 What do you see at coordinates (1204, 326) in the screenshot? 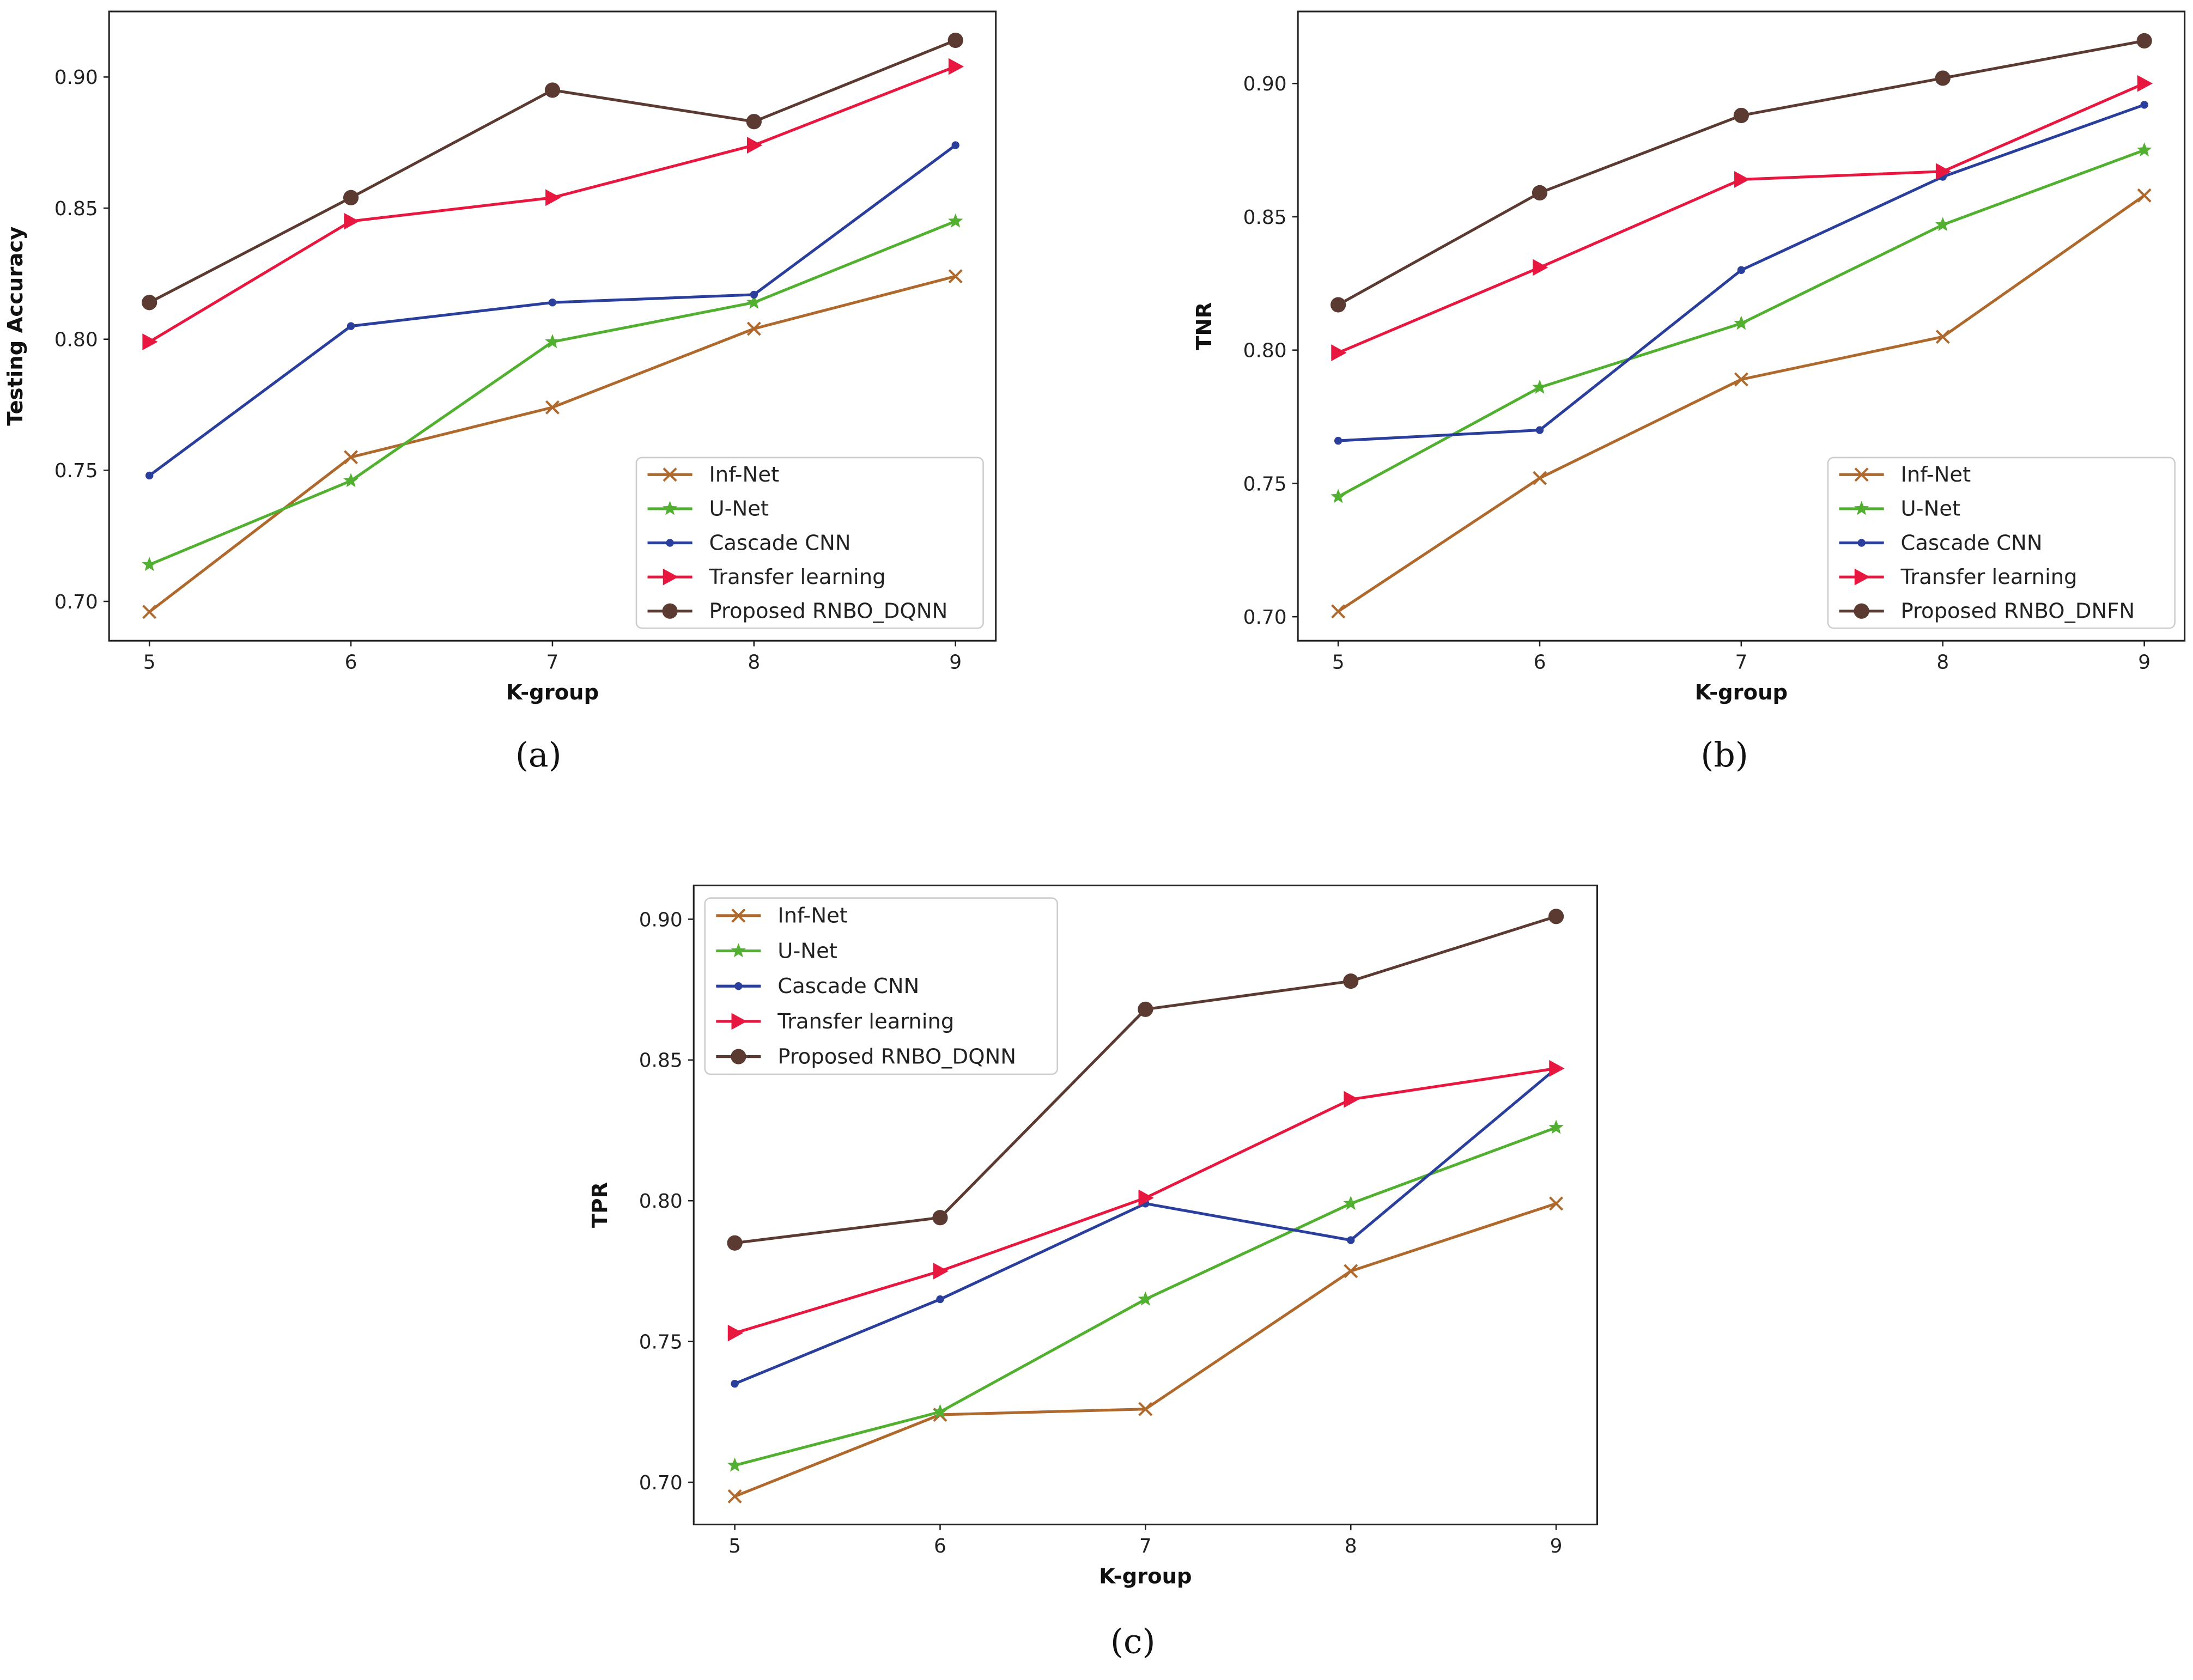
I see `y-axis-label: TNR` at bounding box center [1204, 326].